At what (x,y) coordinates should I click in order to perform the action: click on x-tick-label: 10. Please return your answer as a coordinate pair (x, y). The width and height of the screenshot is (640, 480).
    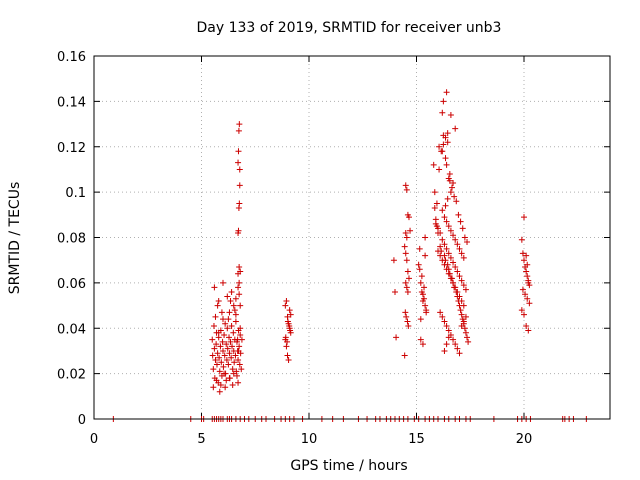
    Looking at the image, I should click on (309, 439).